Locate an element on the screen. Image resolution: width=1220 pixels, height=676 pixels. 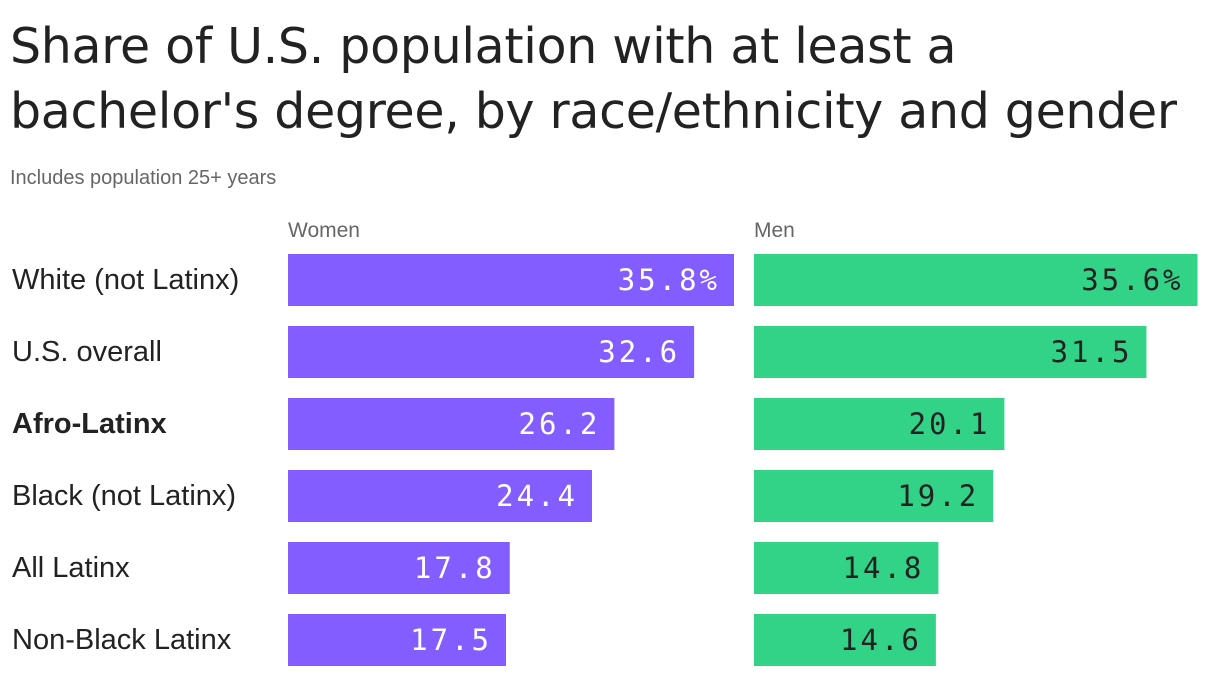
category-label: U.S. overall is located at coordinates (87, 352).